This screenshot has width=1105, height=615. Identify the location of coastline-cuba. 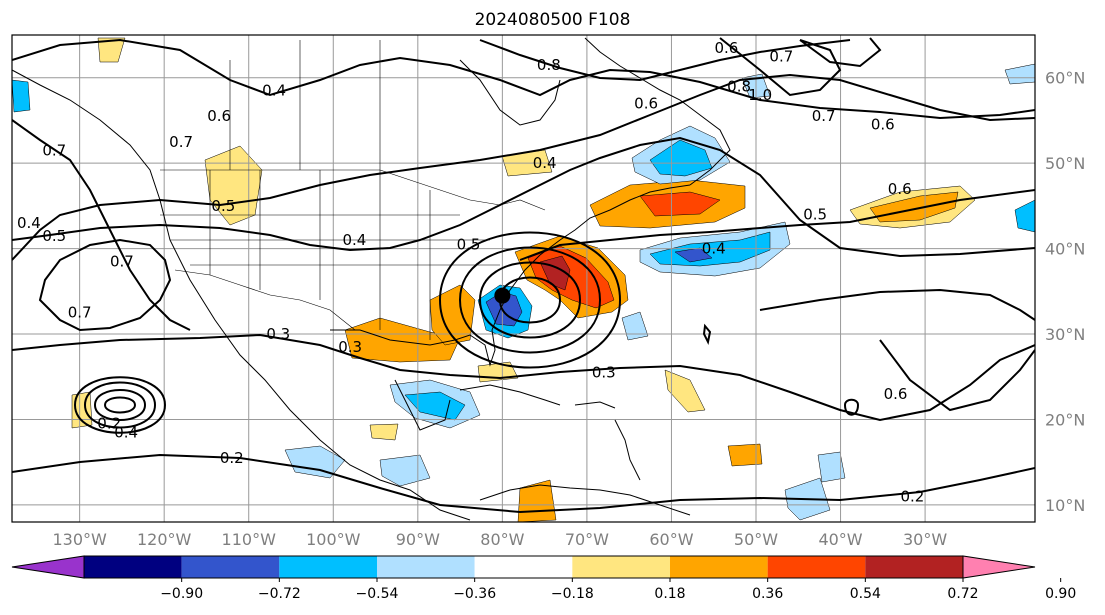
(510, 395).